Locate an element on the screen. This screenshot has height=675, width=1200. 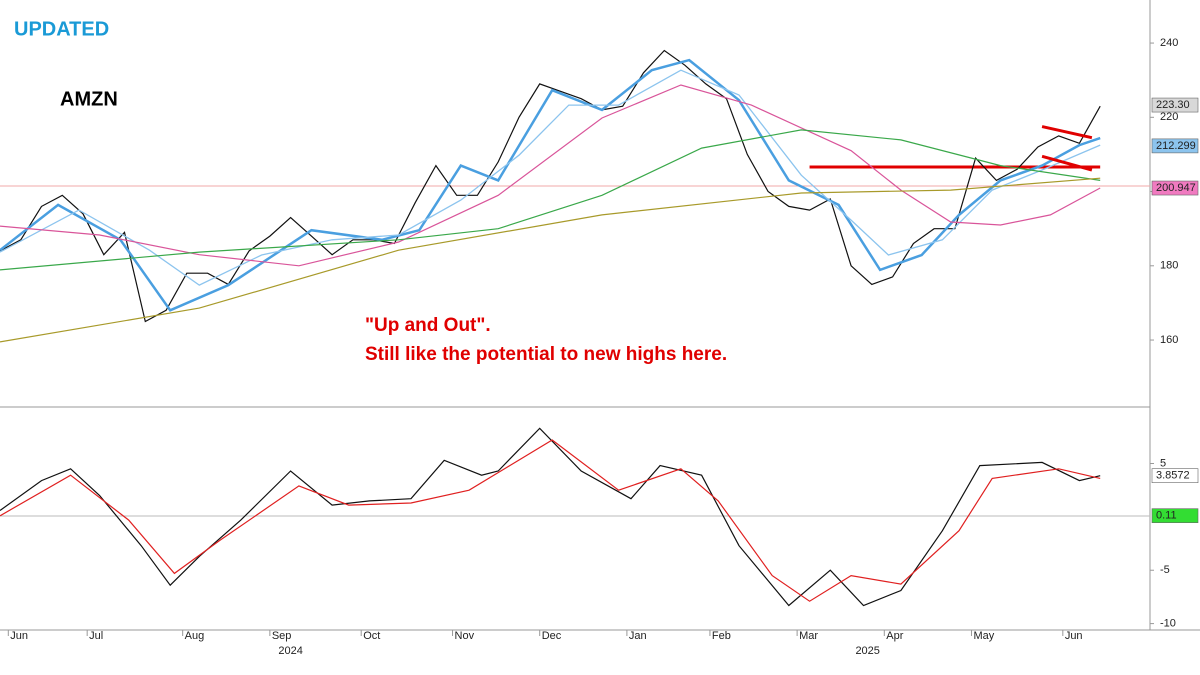
price-label: 200.947 is located at coordinates (1176, 188).